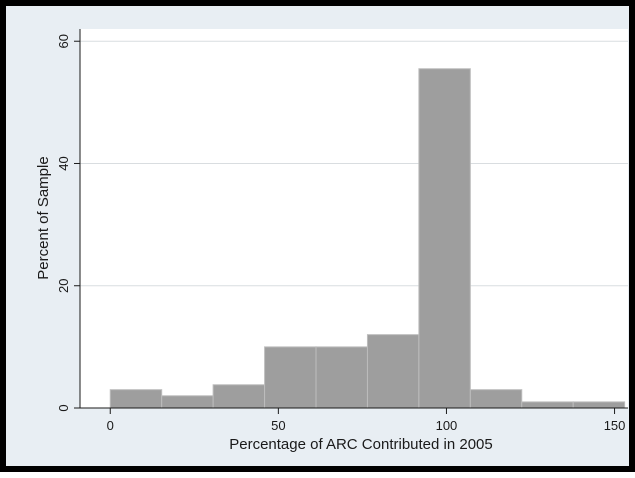 This screenshot has width=635, height=478. Describe the element at coordinates (63, 163) in the screenshot. I see `y-tick-label-40: 40` at that location.